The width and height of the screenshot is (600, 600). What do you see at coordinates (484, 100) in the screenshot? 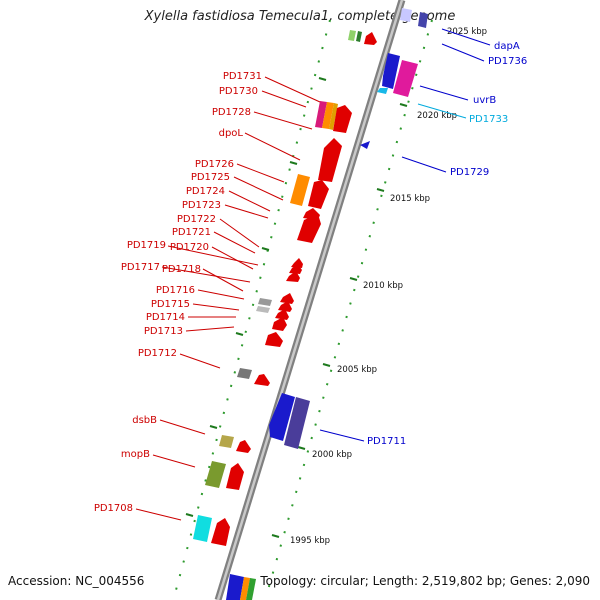
I see `gene-label-uvrb: uvrB` at bounding box center [484, 100].